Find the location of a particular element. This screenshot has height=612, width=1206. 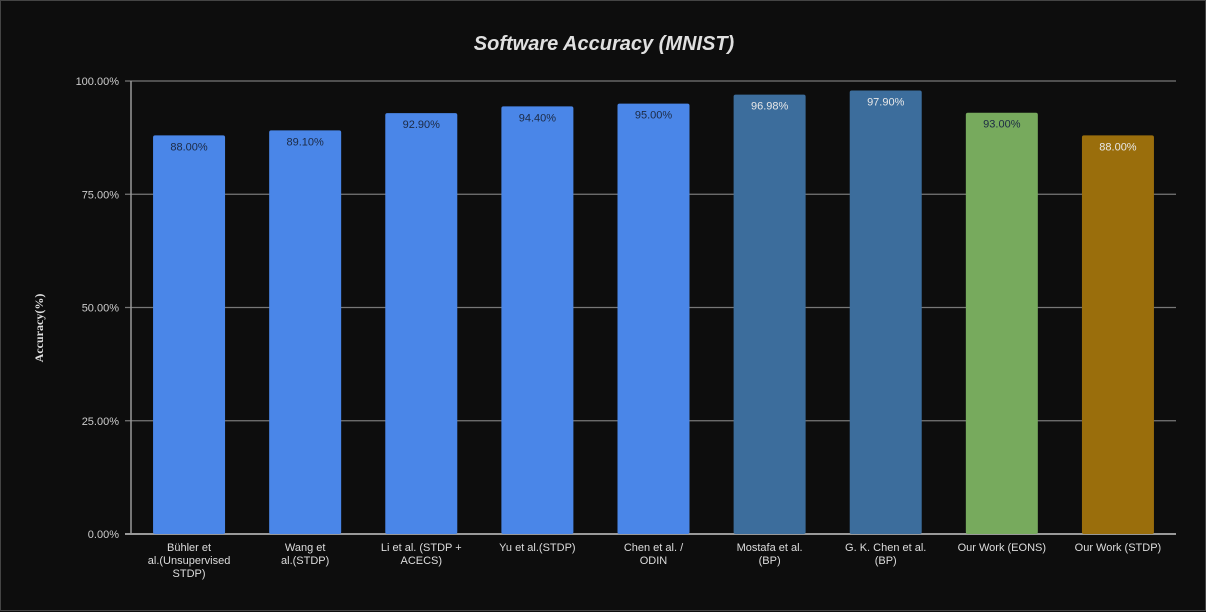

data-label: 89.10% is located at coordinates (306, 142).